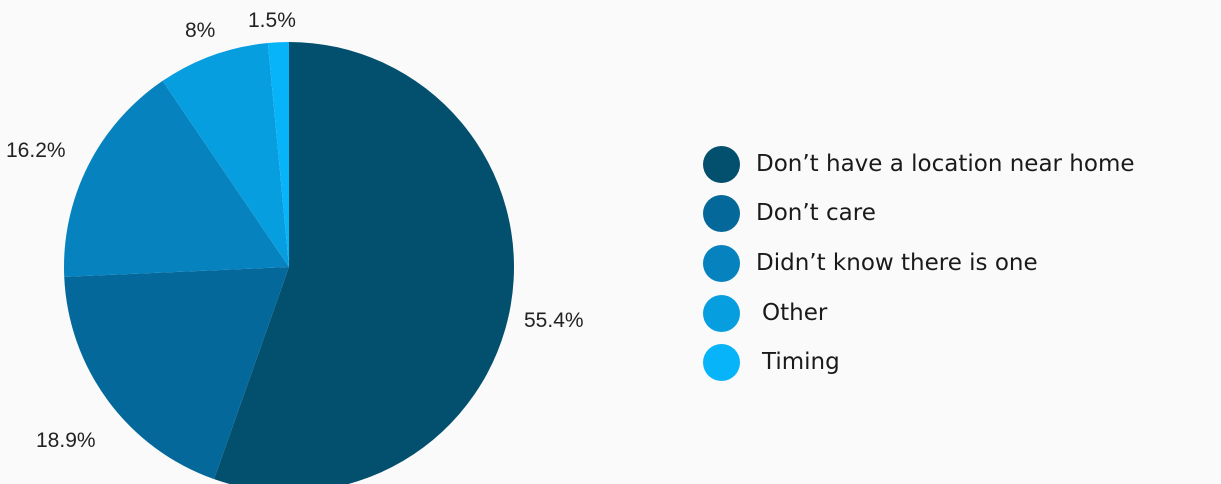  What do you see at coordinates (36, 150) in the screenshot?
I see `pie-value-label: 16.2%` at bounding box center [36, 150].